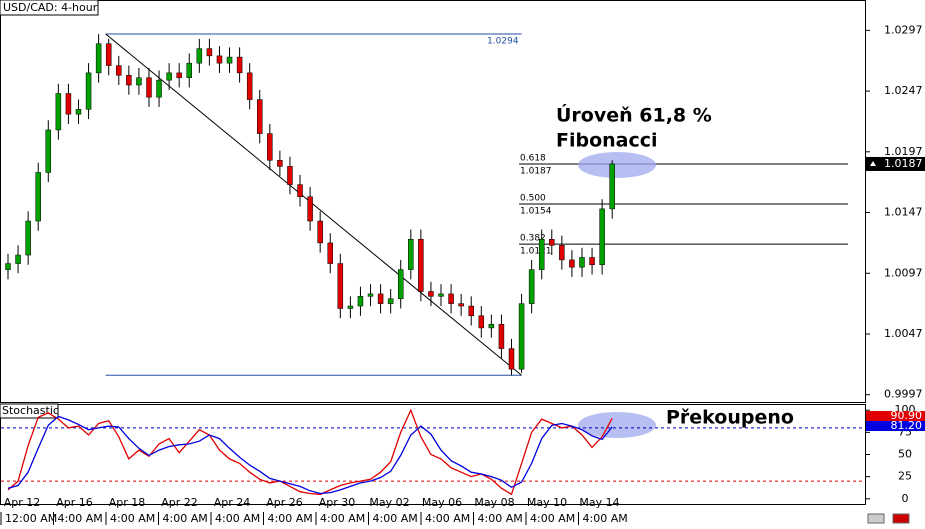  I want to click on fib-ratio-label: 0.500, so click(533, 199).